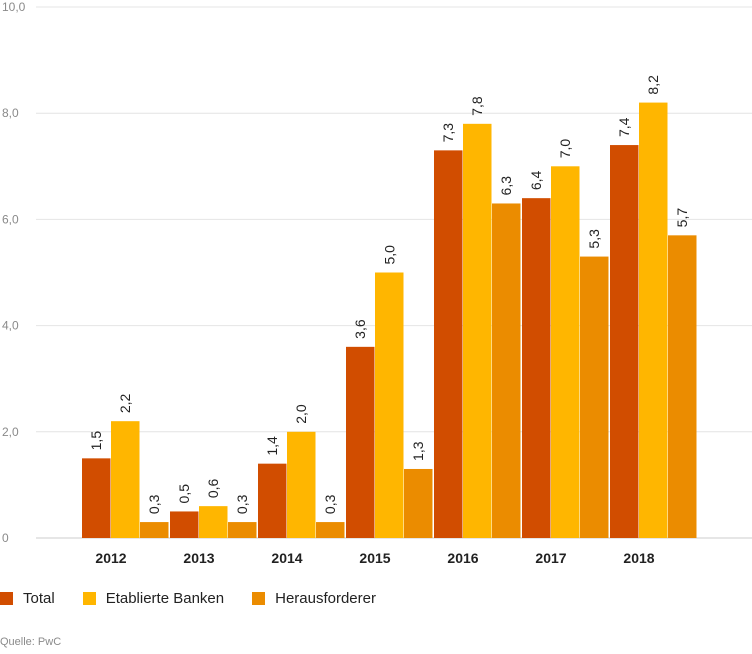 The image size is (752, 654). What do you see at coordinates (259, 598) in the screenshot?
I see `legend-swatch-herausforderer` at bounding box center [259, 598].